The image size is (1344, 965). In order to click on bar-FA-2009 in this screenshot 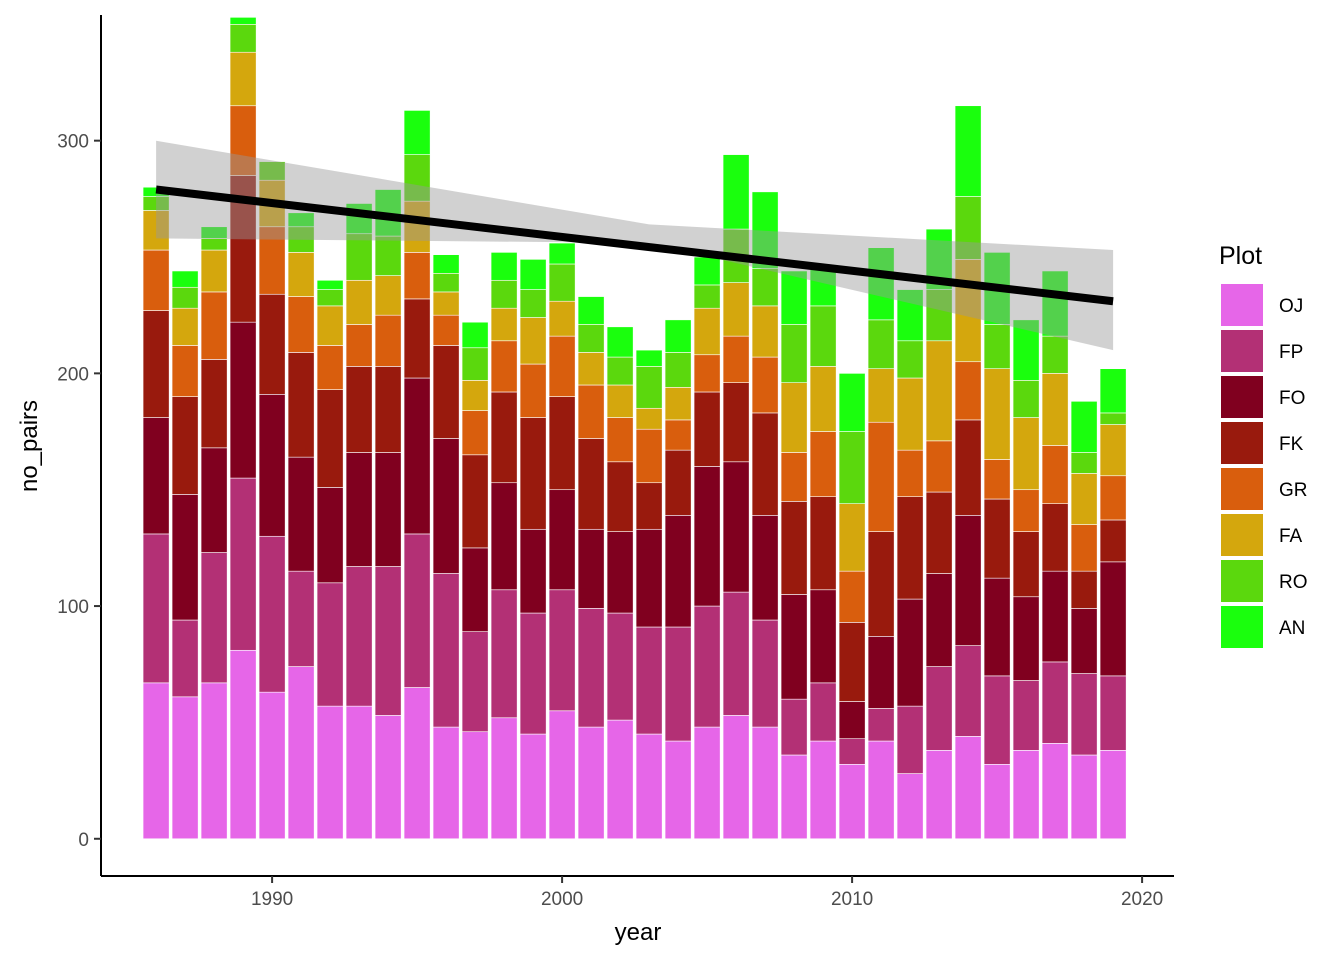, I will do `click(823, 399)`.